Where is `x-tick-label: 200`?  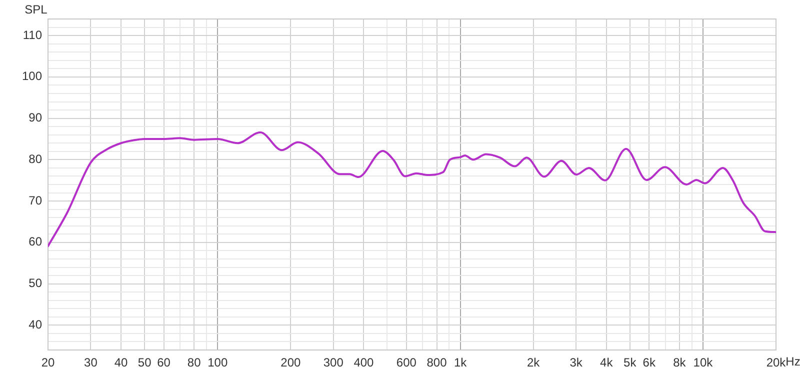 x-tick-label: 200 is located at coordinates (290, 363).